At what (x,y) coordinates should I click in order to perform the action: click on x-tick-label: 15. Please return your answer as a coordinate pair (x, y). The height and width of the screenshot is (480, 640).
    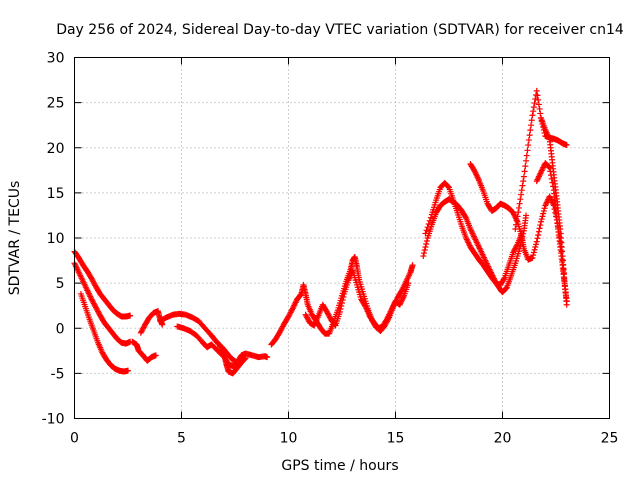
    Looking at the image, I should click on (396, 439).